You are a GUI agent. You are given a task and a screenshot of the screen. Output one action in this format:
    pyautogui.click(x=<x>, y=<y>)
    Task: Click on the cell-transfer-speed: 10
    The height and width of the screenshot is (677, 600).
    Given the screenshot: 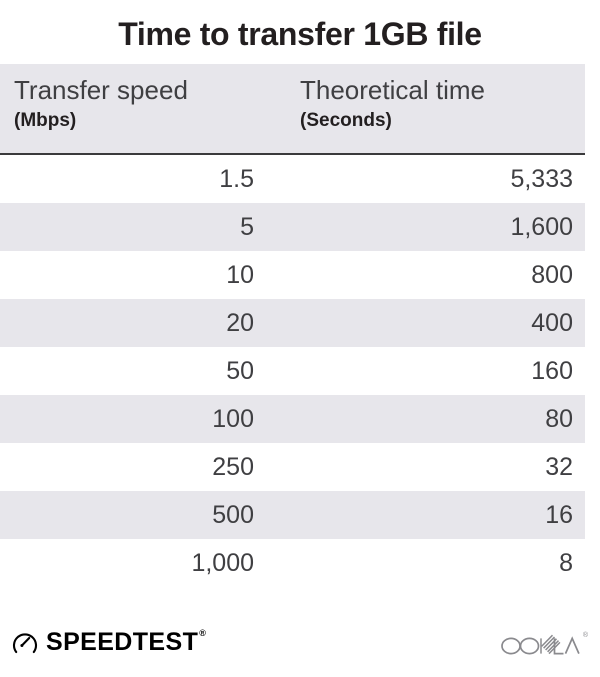 What is the action you would take?
    pyautogui.click(x=240, y=275)
    